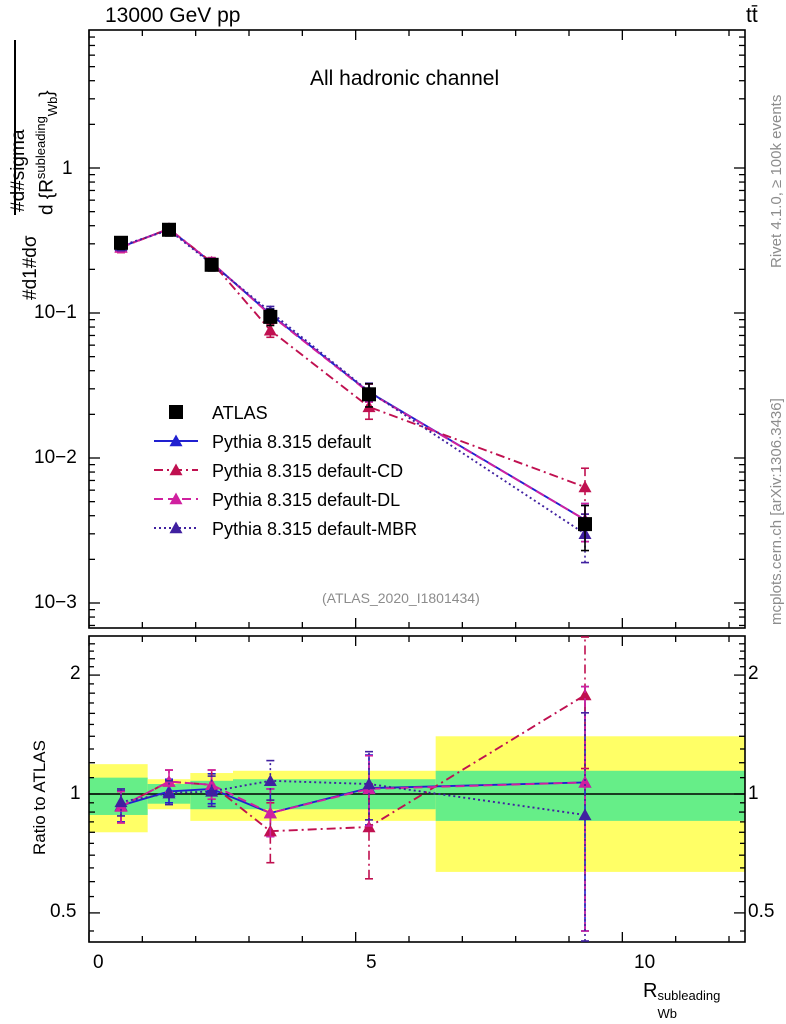  What do you see at coordinates (306, 500) in the screenshot?
I see `legend-label-3: Pythia 8.315 default-DL` at bounding box center [306, 500].